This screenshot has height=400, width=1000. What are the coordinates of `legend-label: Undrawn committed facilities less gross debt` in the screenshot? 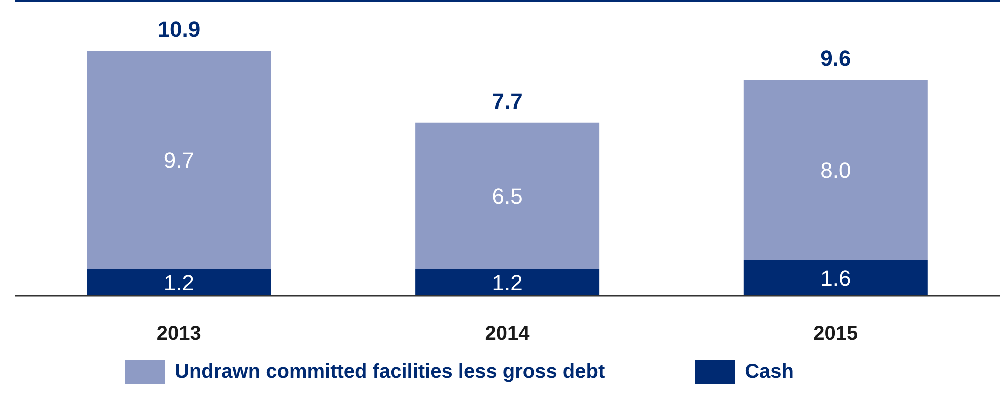 It's located at (390, 372).